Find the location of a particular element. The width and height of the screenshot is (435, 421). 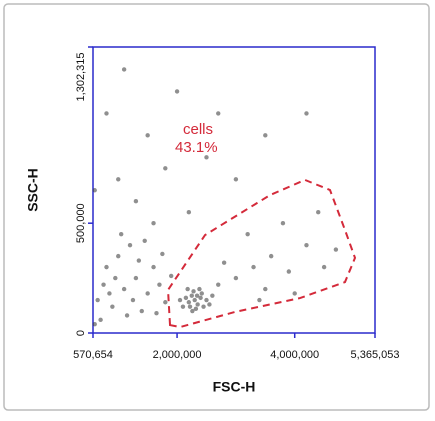

gate-name: cells is located at coordinates (198, 129).